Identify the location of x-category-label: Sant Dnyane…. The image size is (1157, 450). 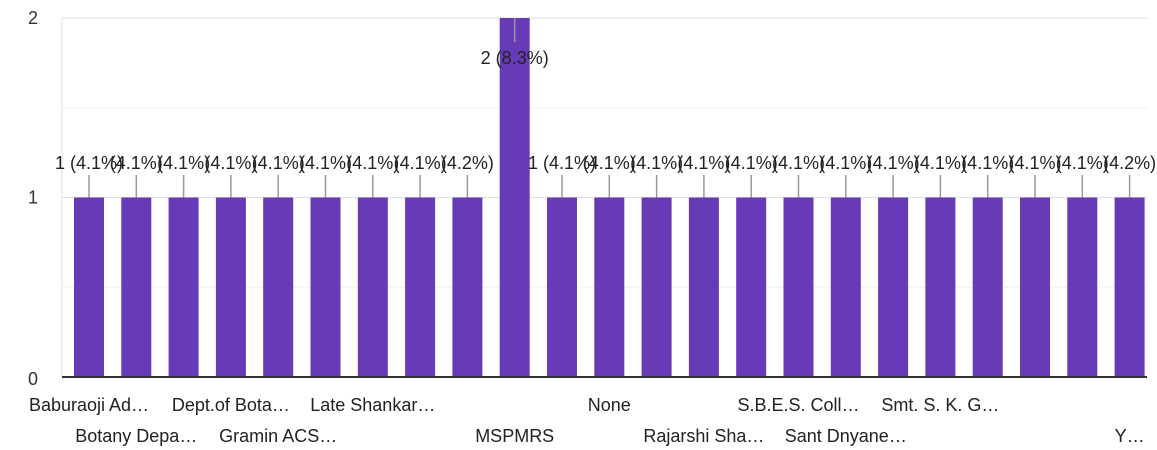
(846, 436).